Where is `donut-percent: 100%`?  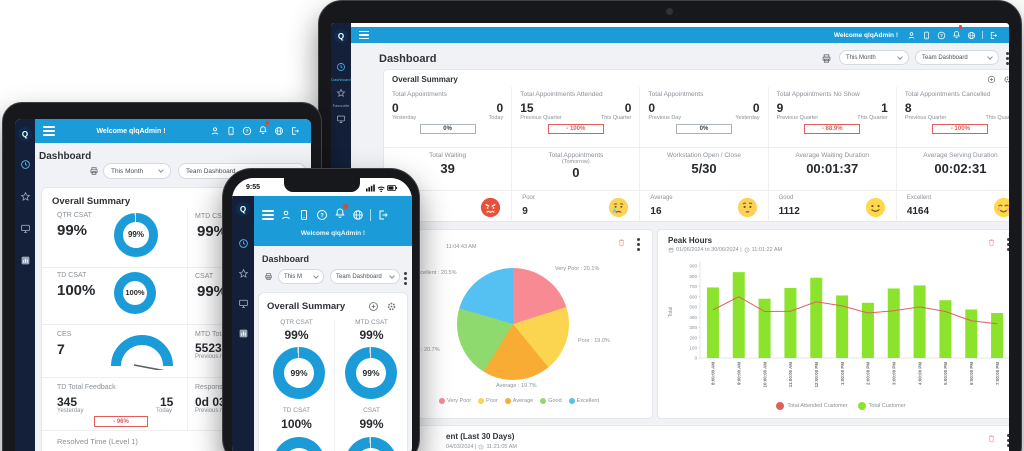
donut-percent: 100% is located at coordinates (135, 293).